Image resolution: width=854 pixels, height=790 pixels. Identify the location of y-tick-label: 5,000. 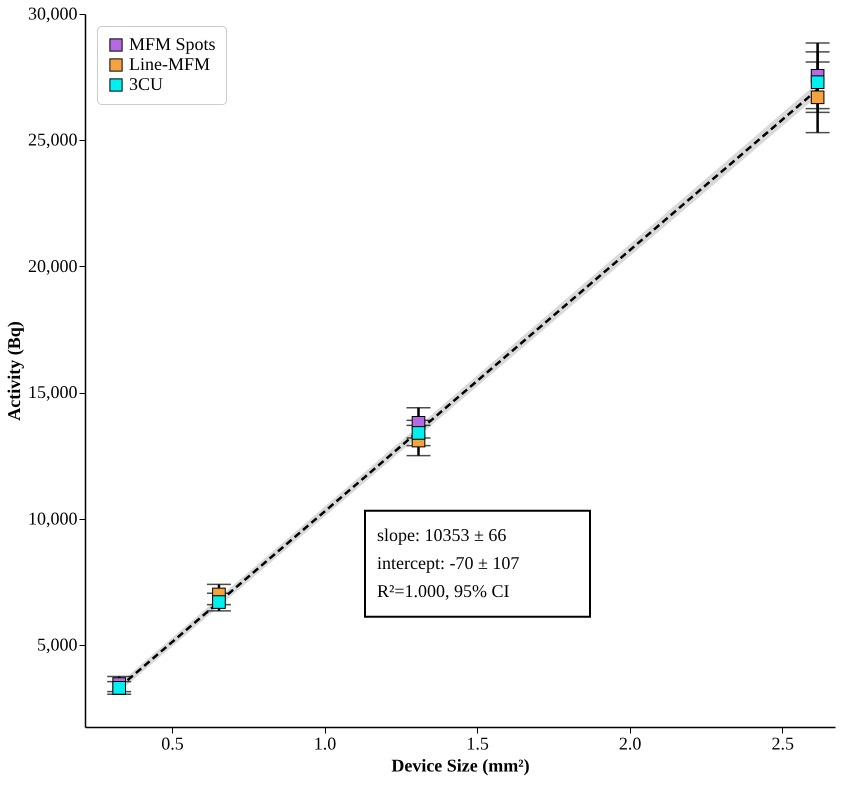
(57, 644).